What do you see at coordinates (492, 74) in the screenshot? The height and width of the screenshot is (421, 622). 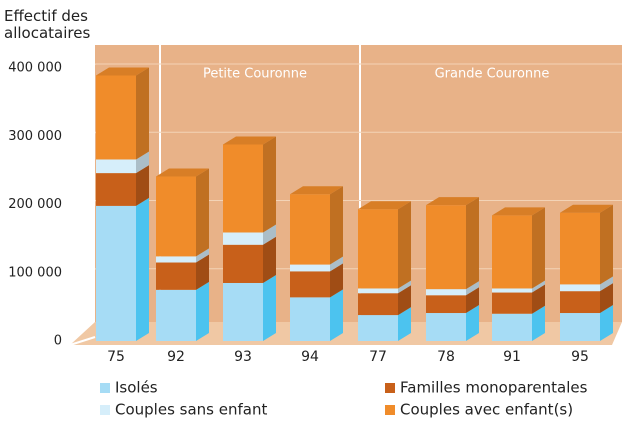 I see `group-label: Grande Couronne` at bounding box center [492, 74].